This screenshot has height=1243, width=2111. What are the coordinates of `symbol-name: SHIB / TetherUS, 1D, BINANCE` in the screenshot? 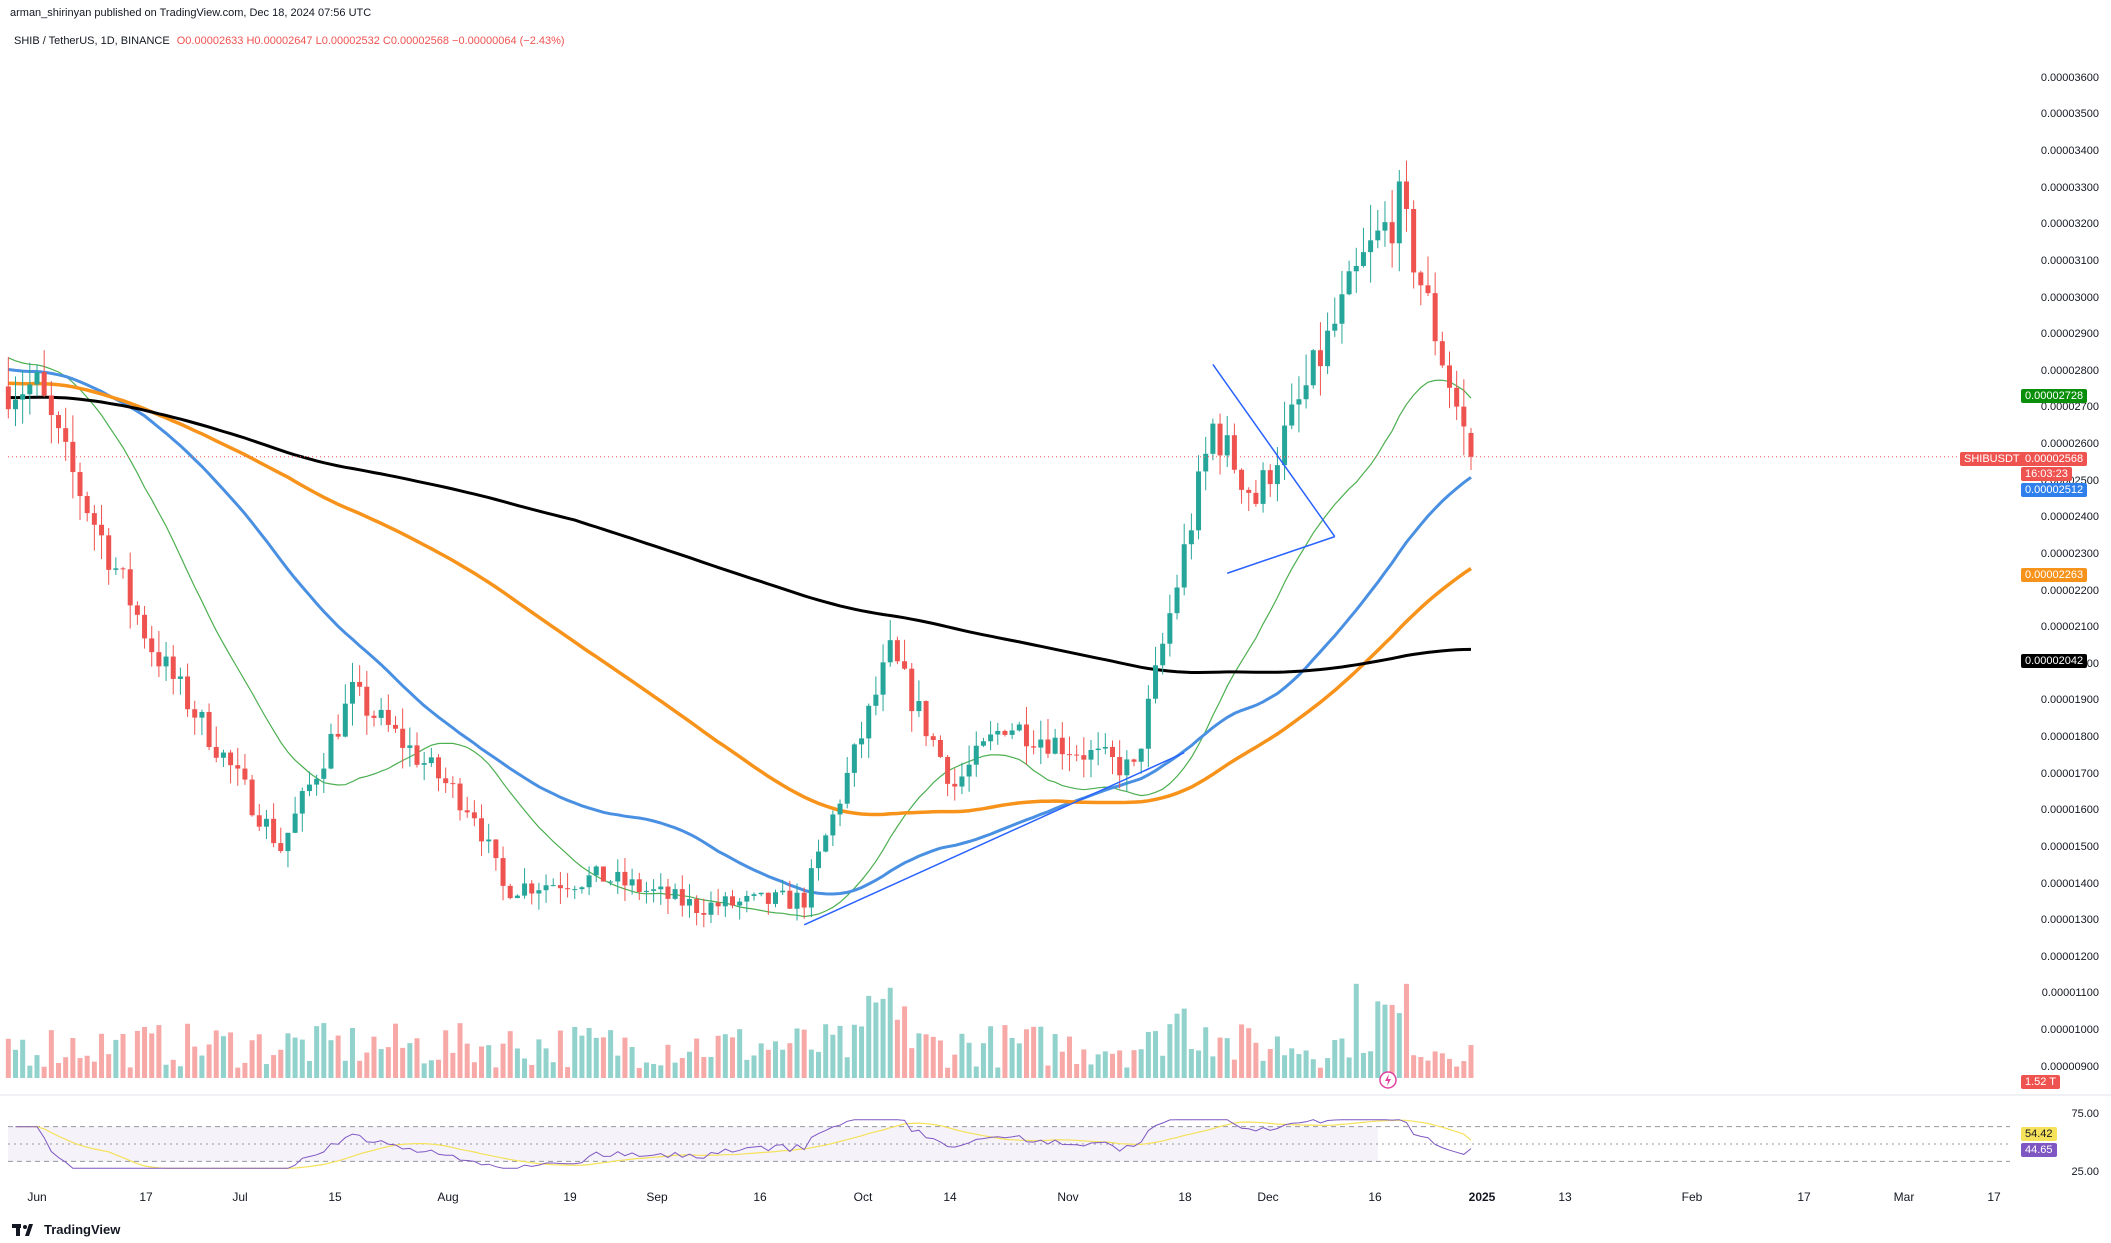 It's located at (92, 41).